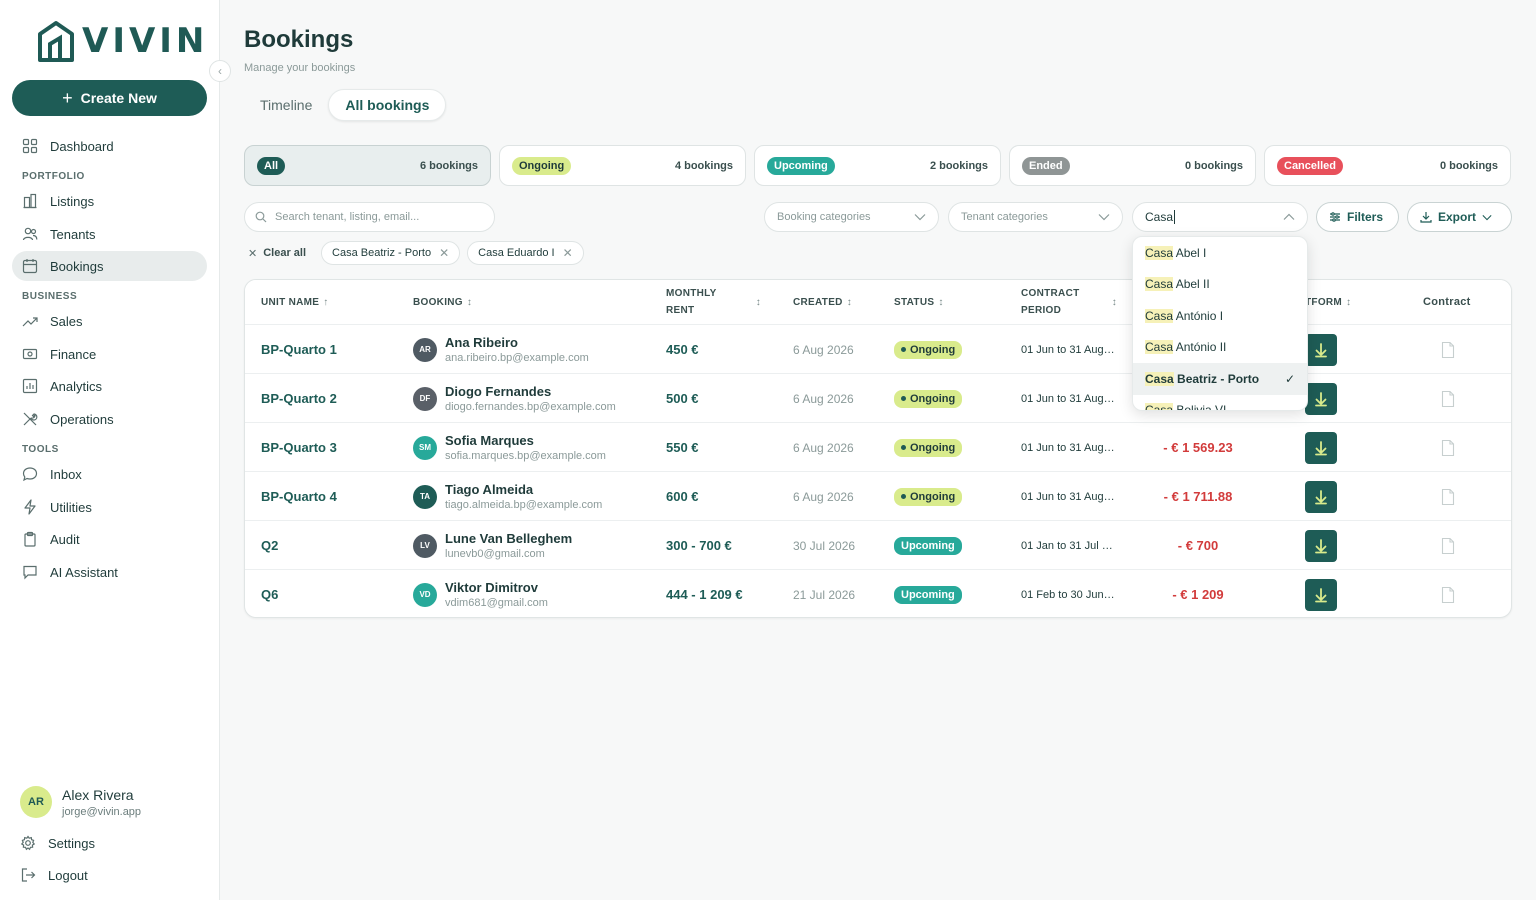  I want to click on dropdown-option: Casa Bolivia VI, so click(1220, 402).